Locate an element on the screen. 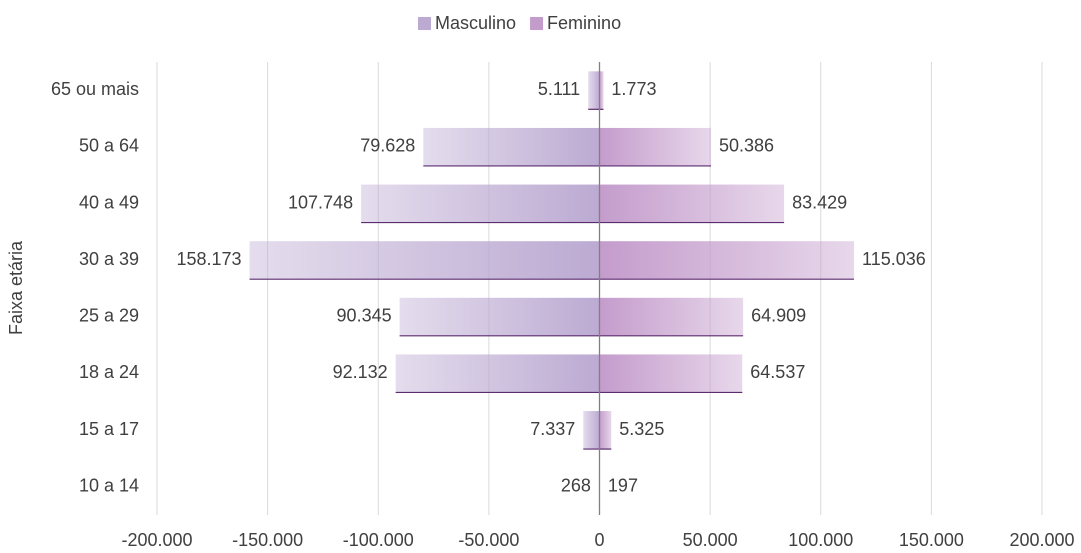 The height and width of the screenshot is (553, 1081). y-tick-label: 65 ou mais is located at coordinates (95, 89).